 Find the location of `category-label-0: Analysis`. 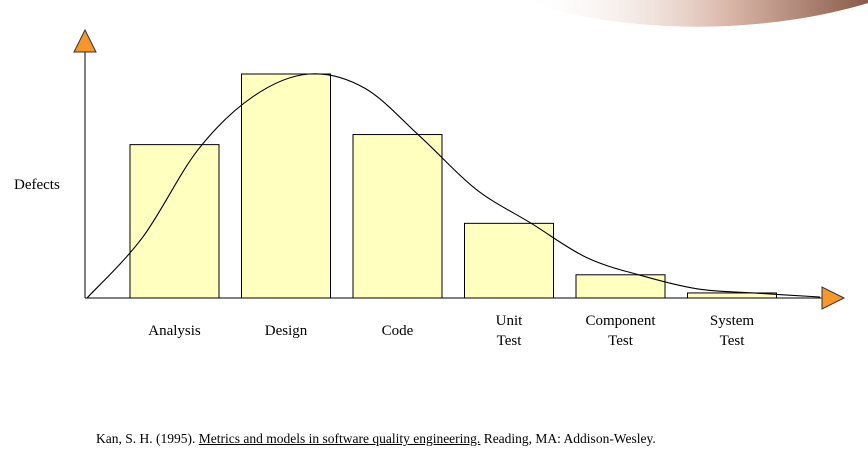

category-label-0: Analysis is located at coordinates (175, 331).